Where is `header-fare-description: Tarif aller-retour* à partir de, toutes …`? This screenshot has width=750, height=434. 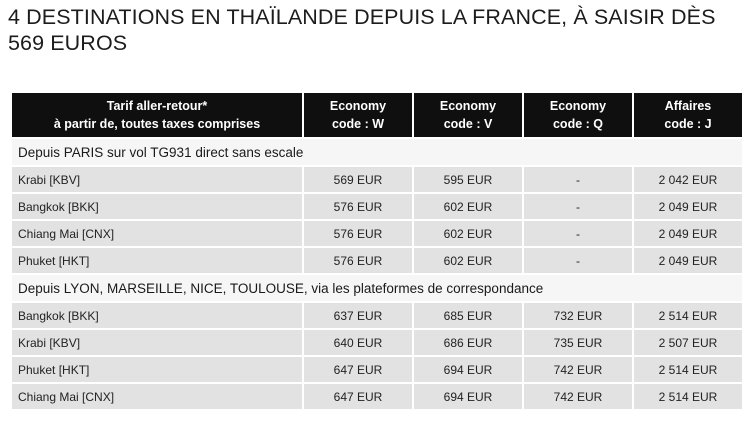 header-fare-description: Tarif aller-retour* à partir de, toutes … is located at coordinates (157, 115).